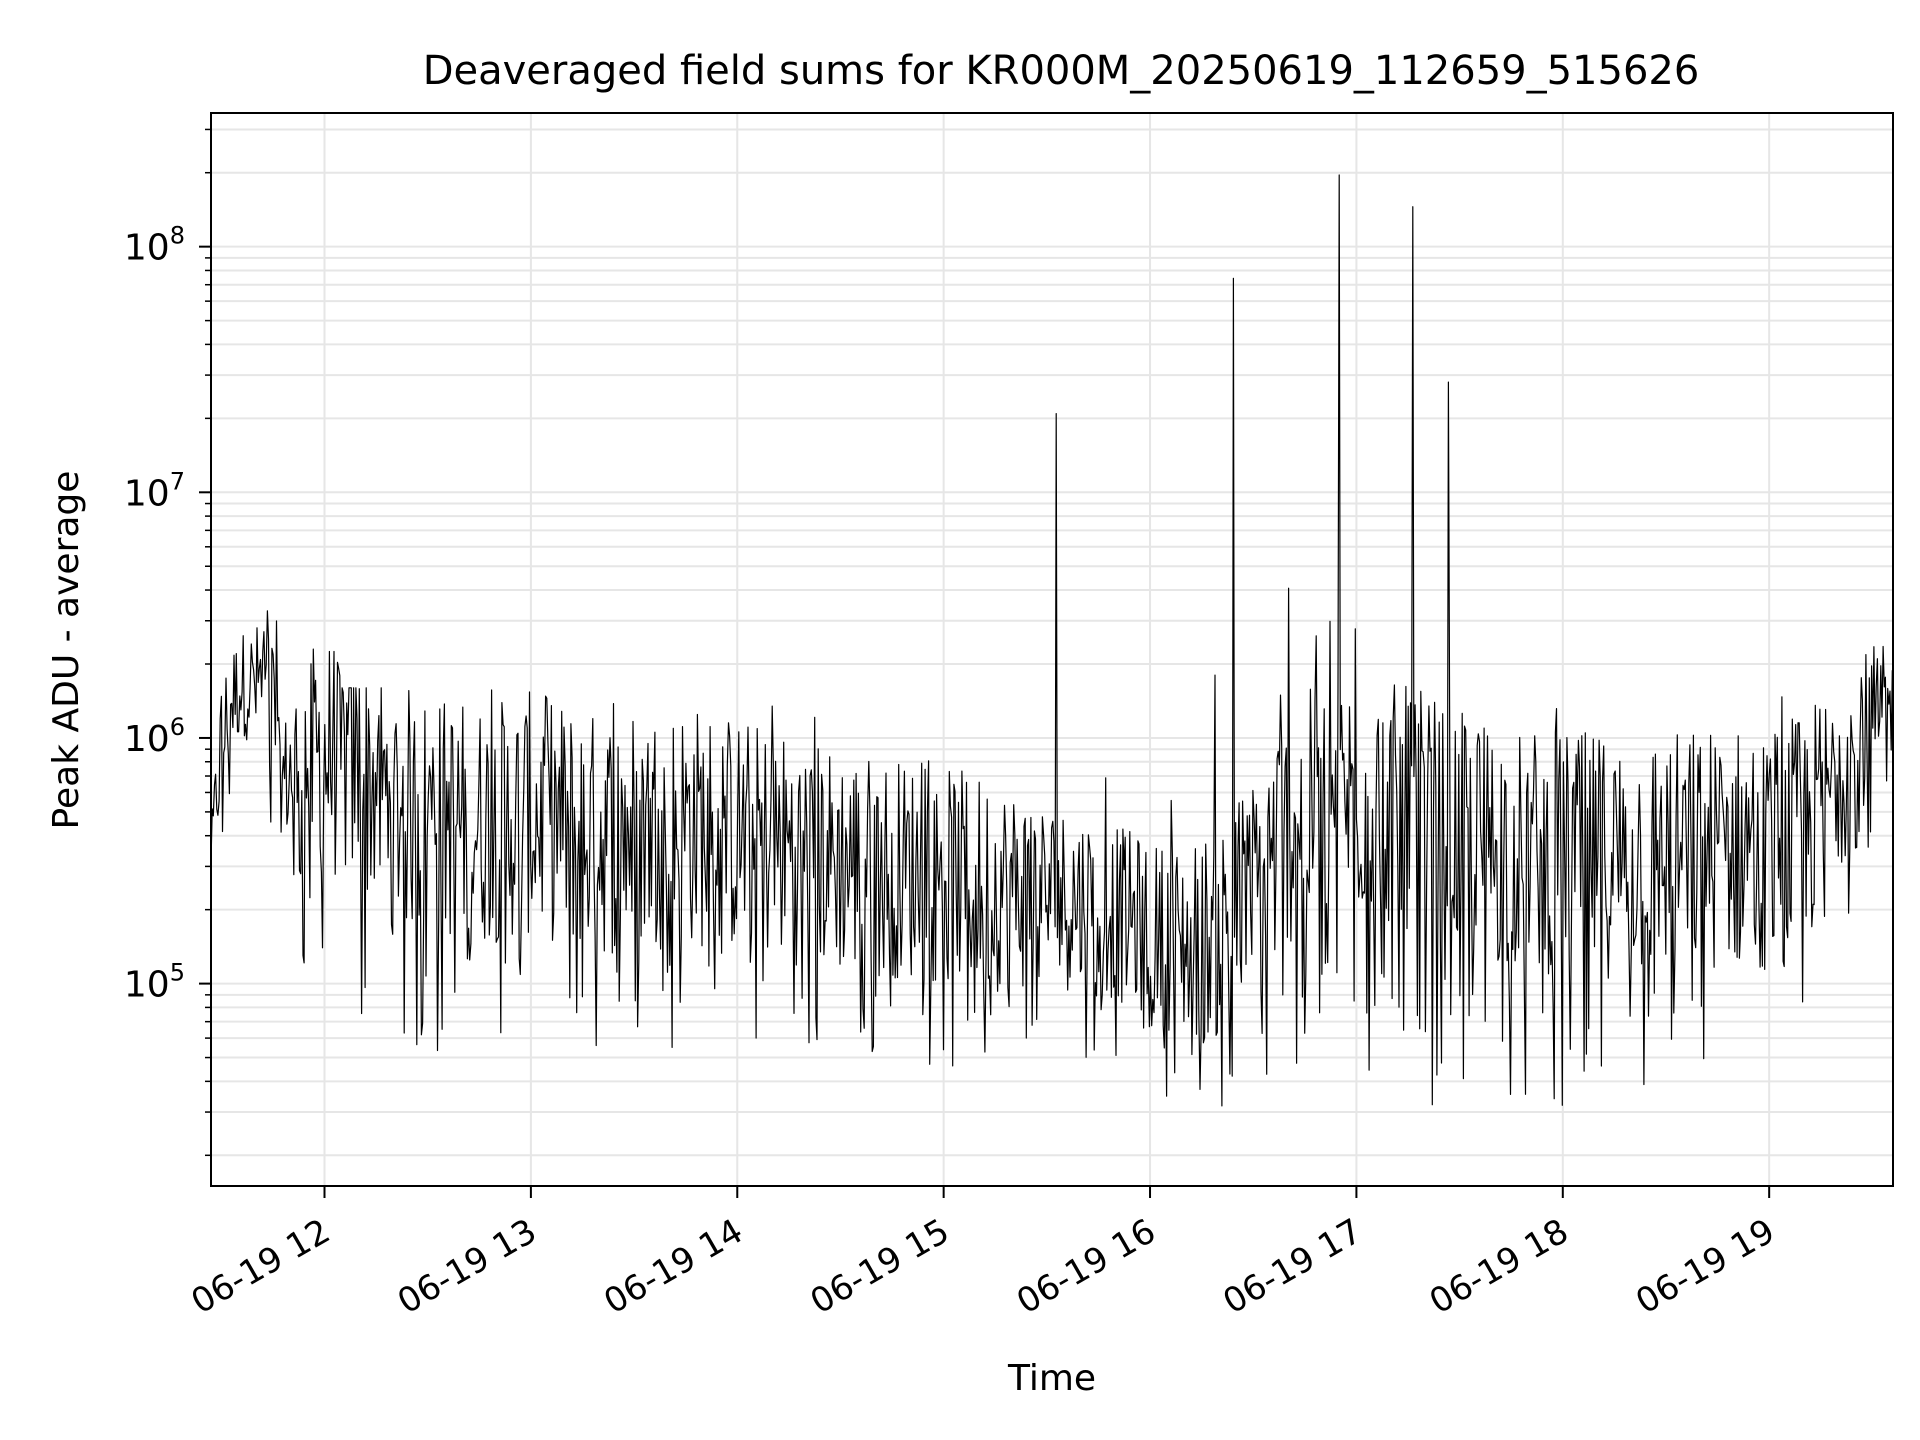 The height and width of the screenshot is (1440, 1920). I want to click on x-axis-label: Time, so click(1051, 1378).